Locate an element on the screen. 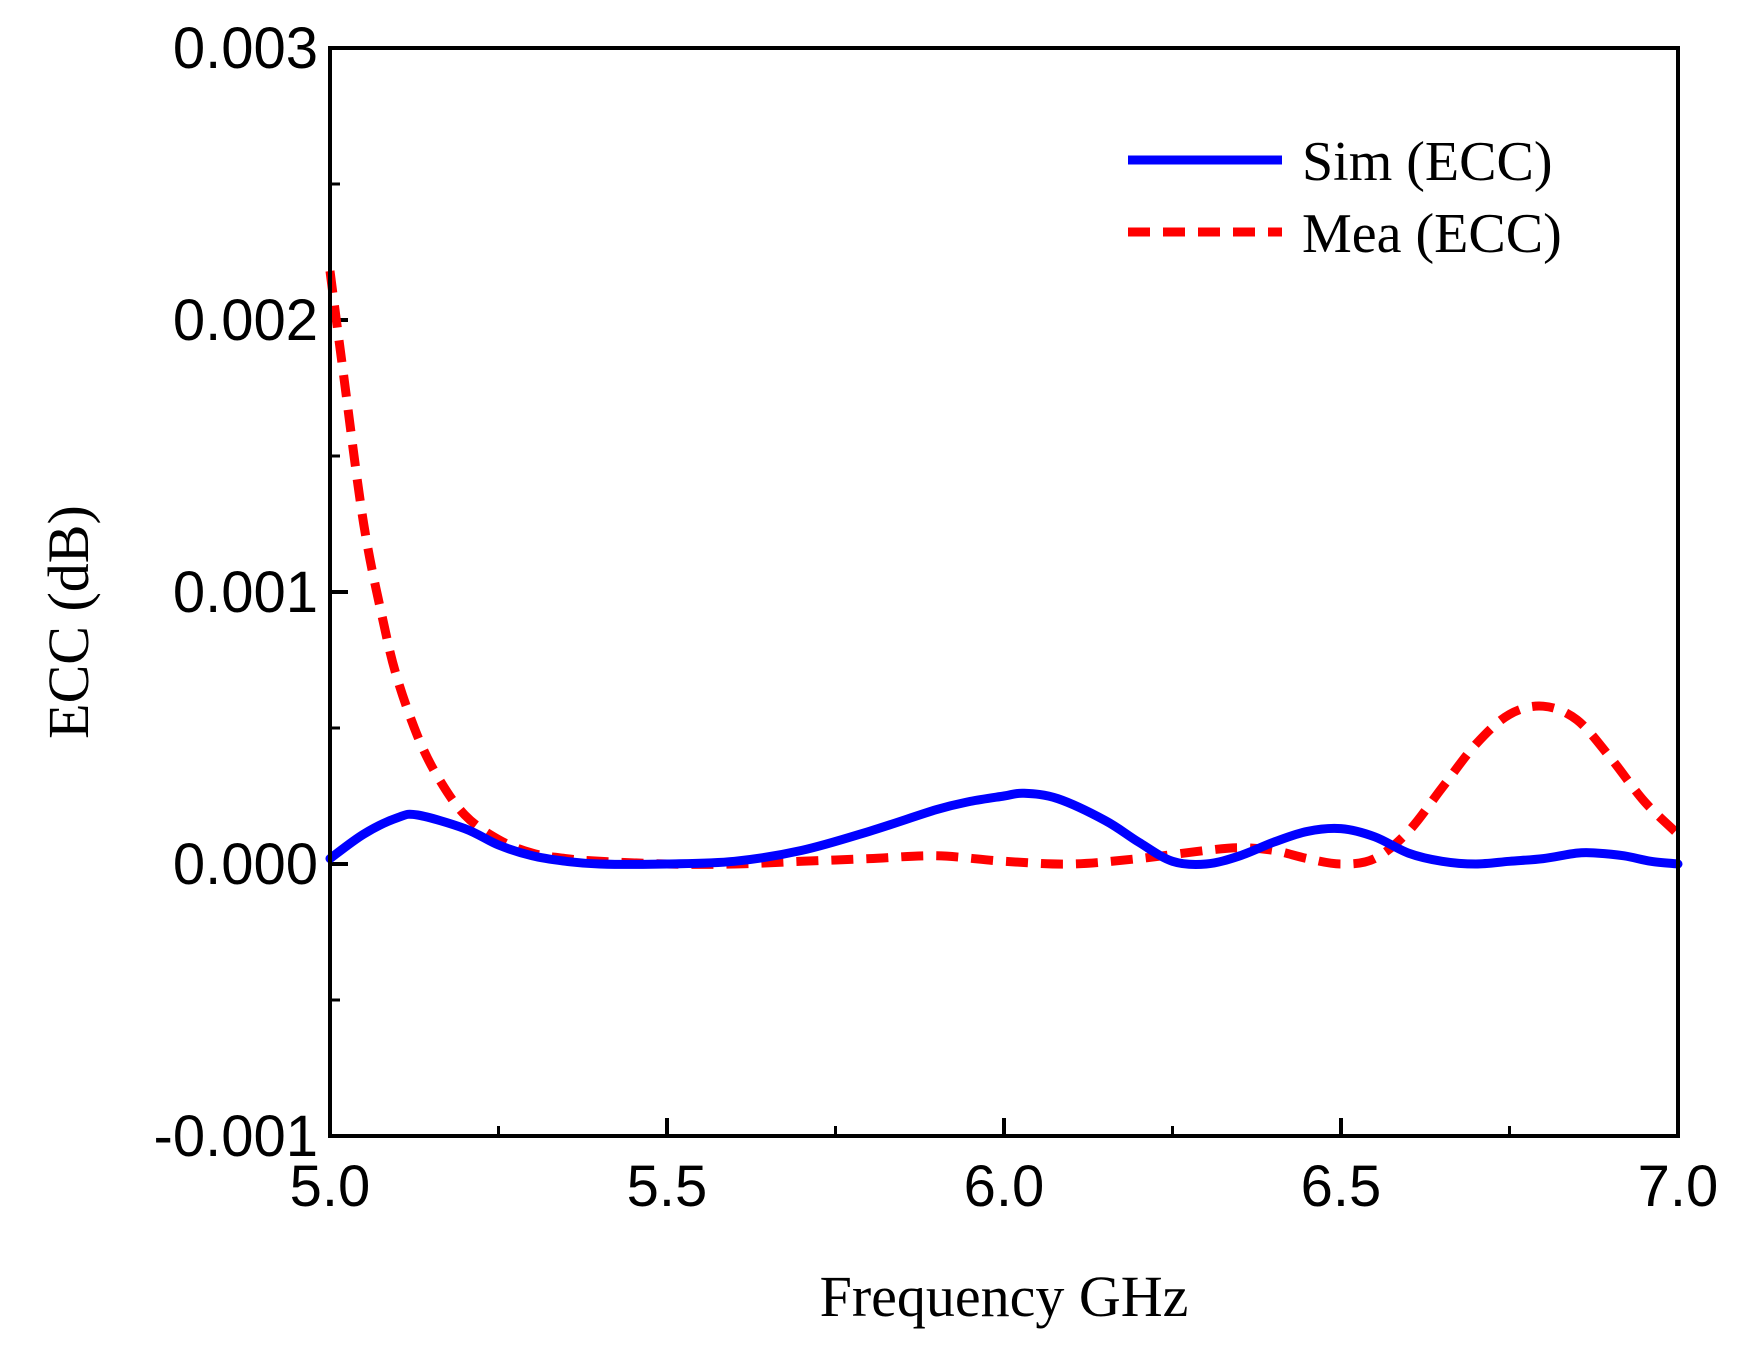  y-tick-label: -0.001 is located at coordinates (236, 1136).